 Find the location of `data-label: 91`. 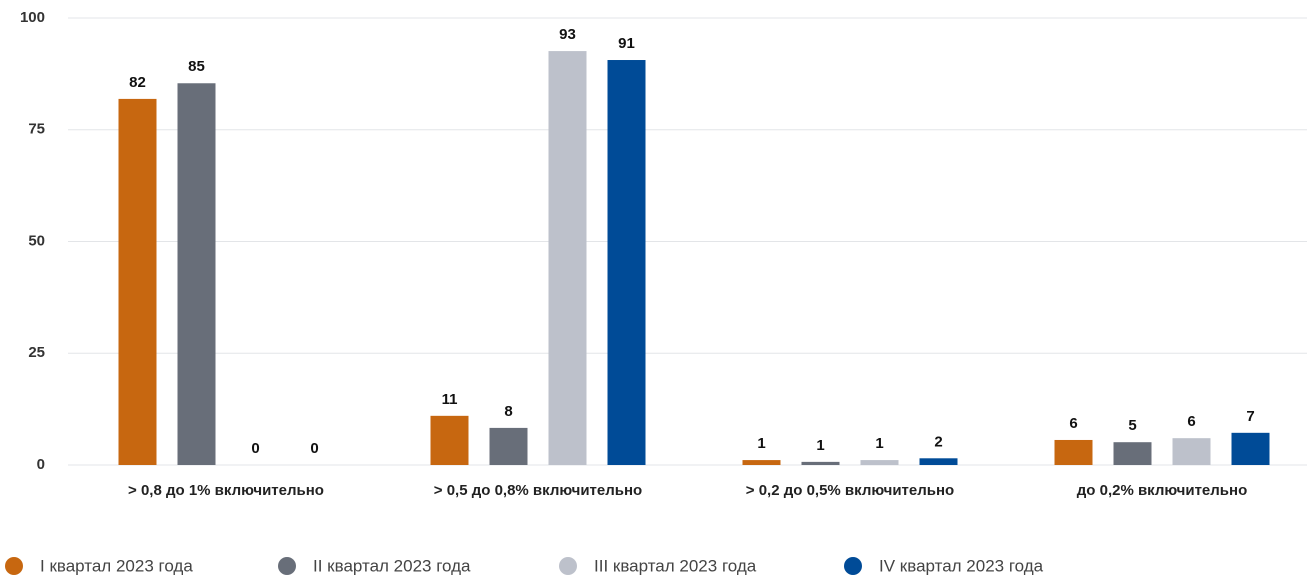

data-label: 91 is located at coordinates (626, 43).